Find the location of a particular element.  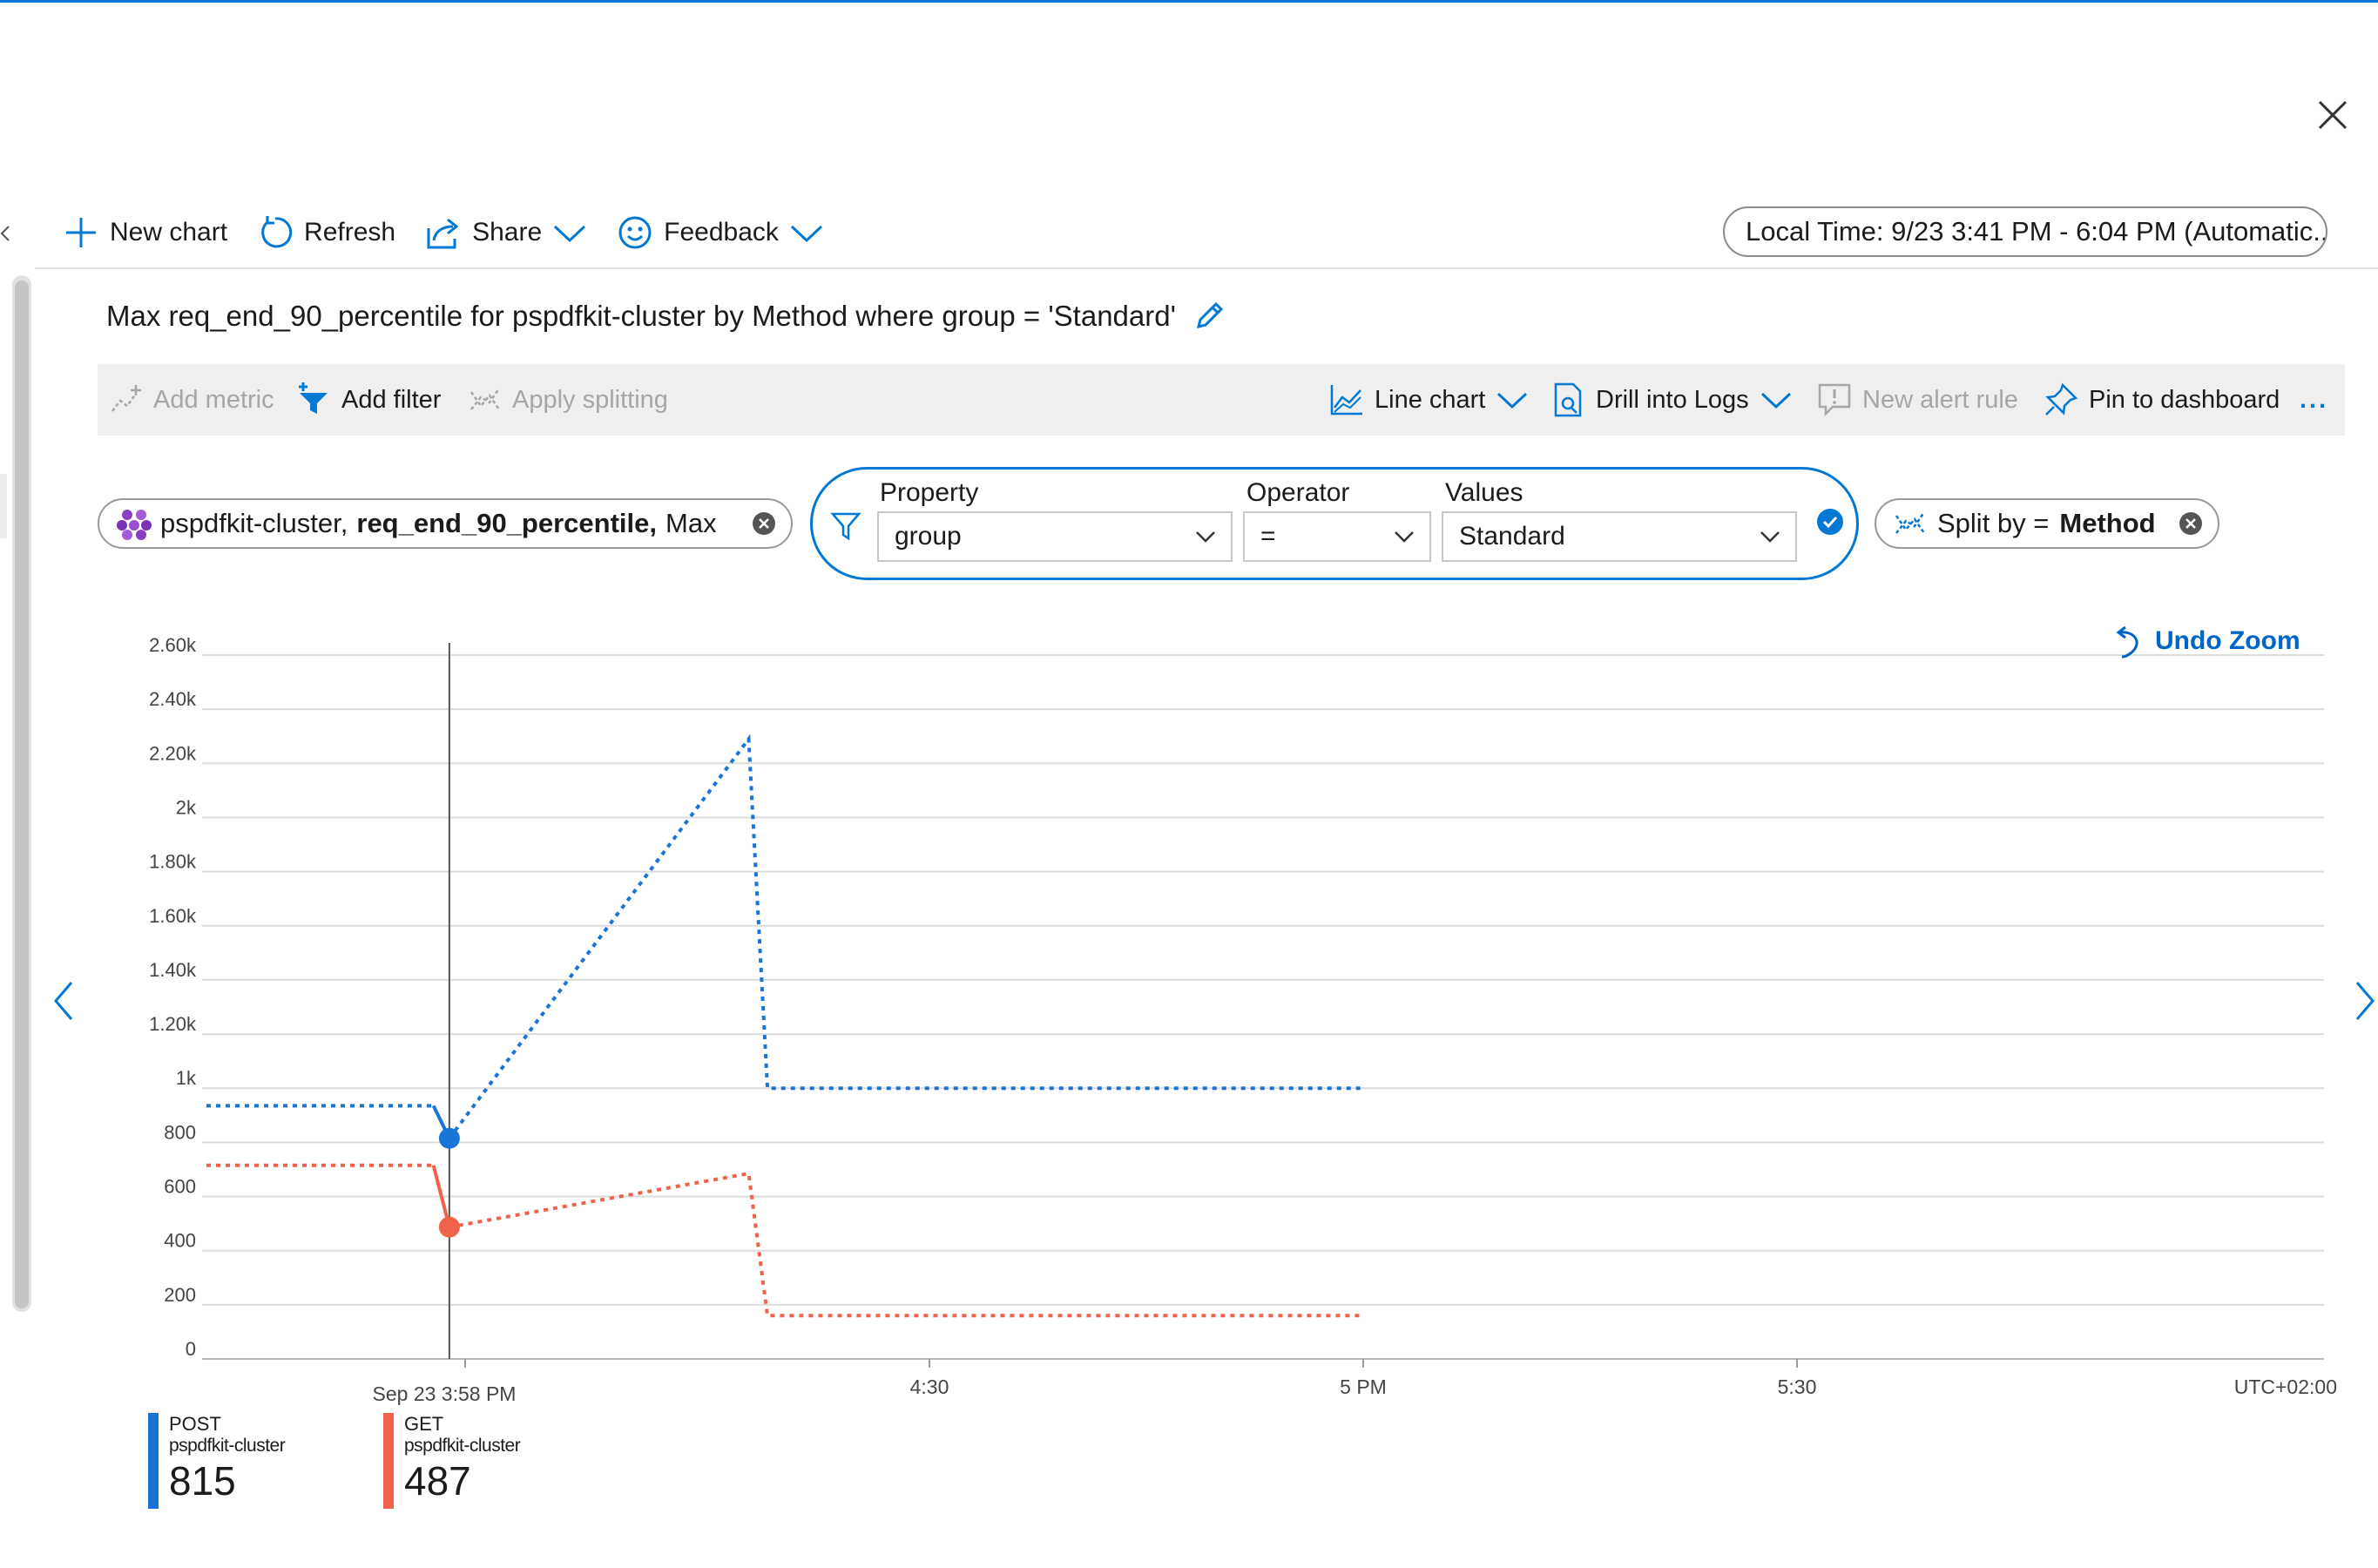

share-icon is located at coordinates (443, 233).